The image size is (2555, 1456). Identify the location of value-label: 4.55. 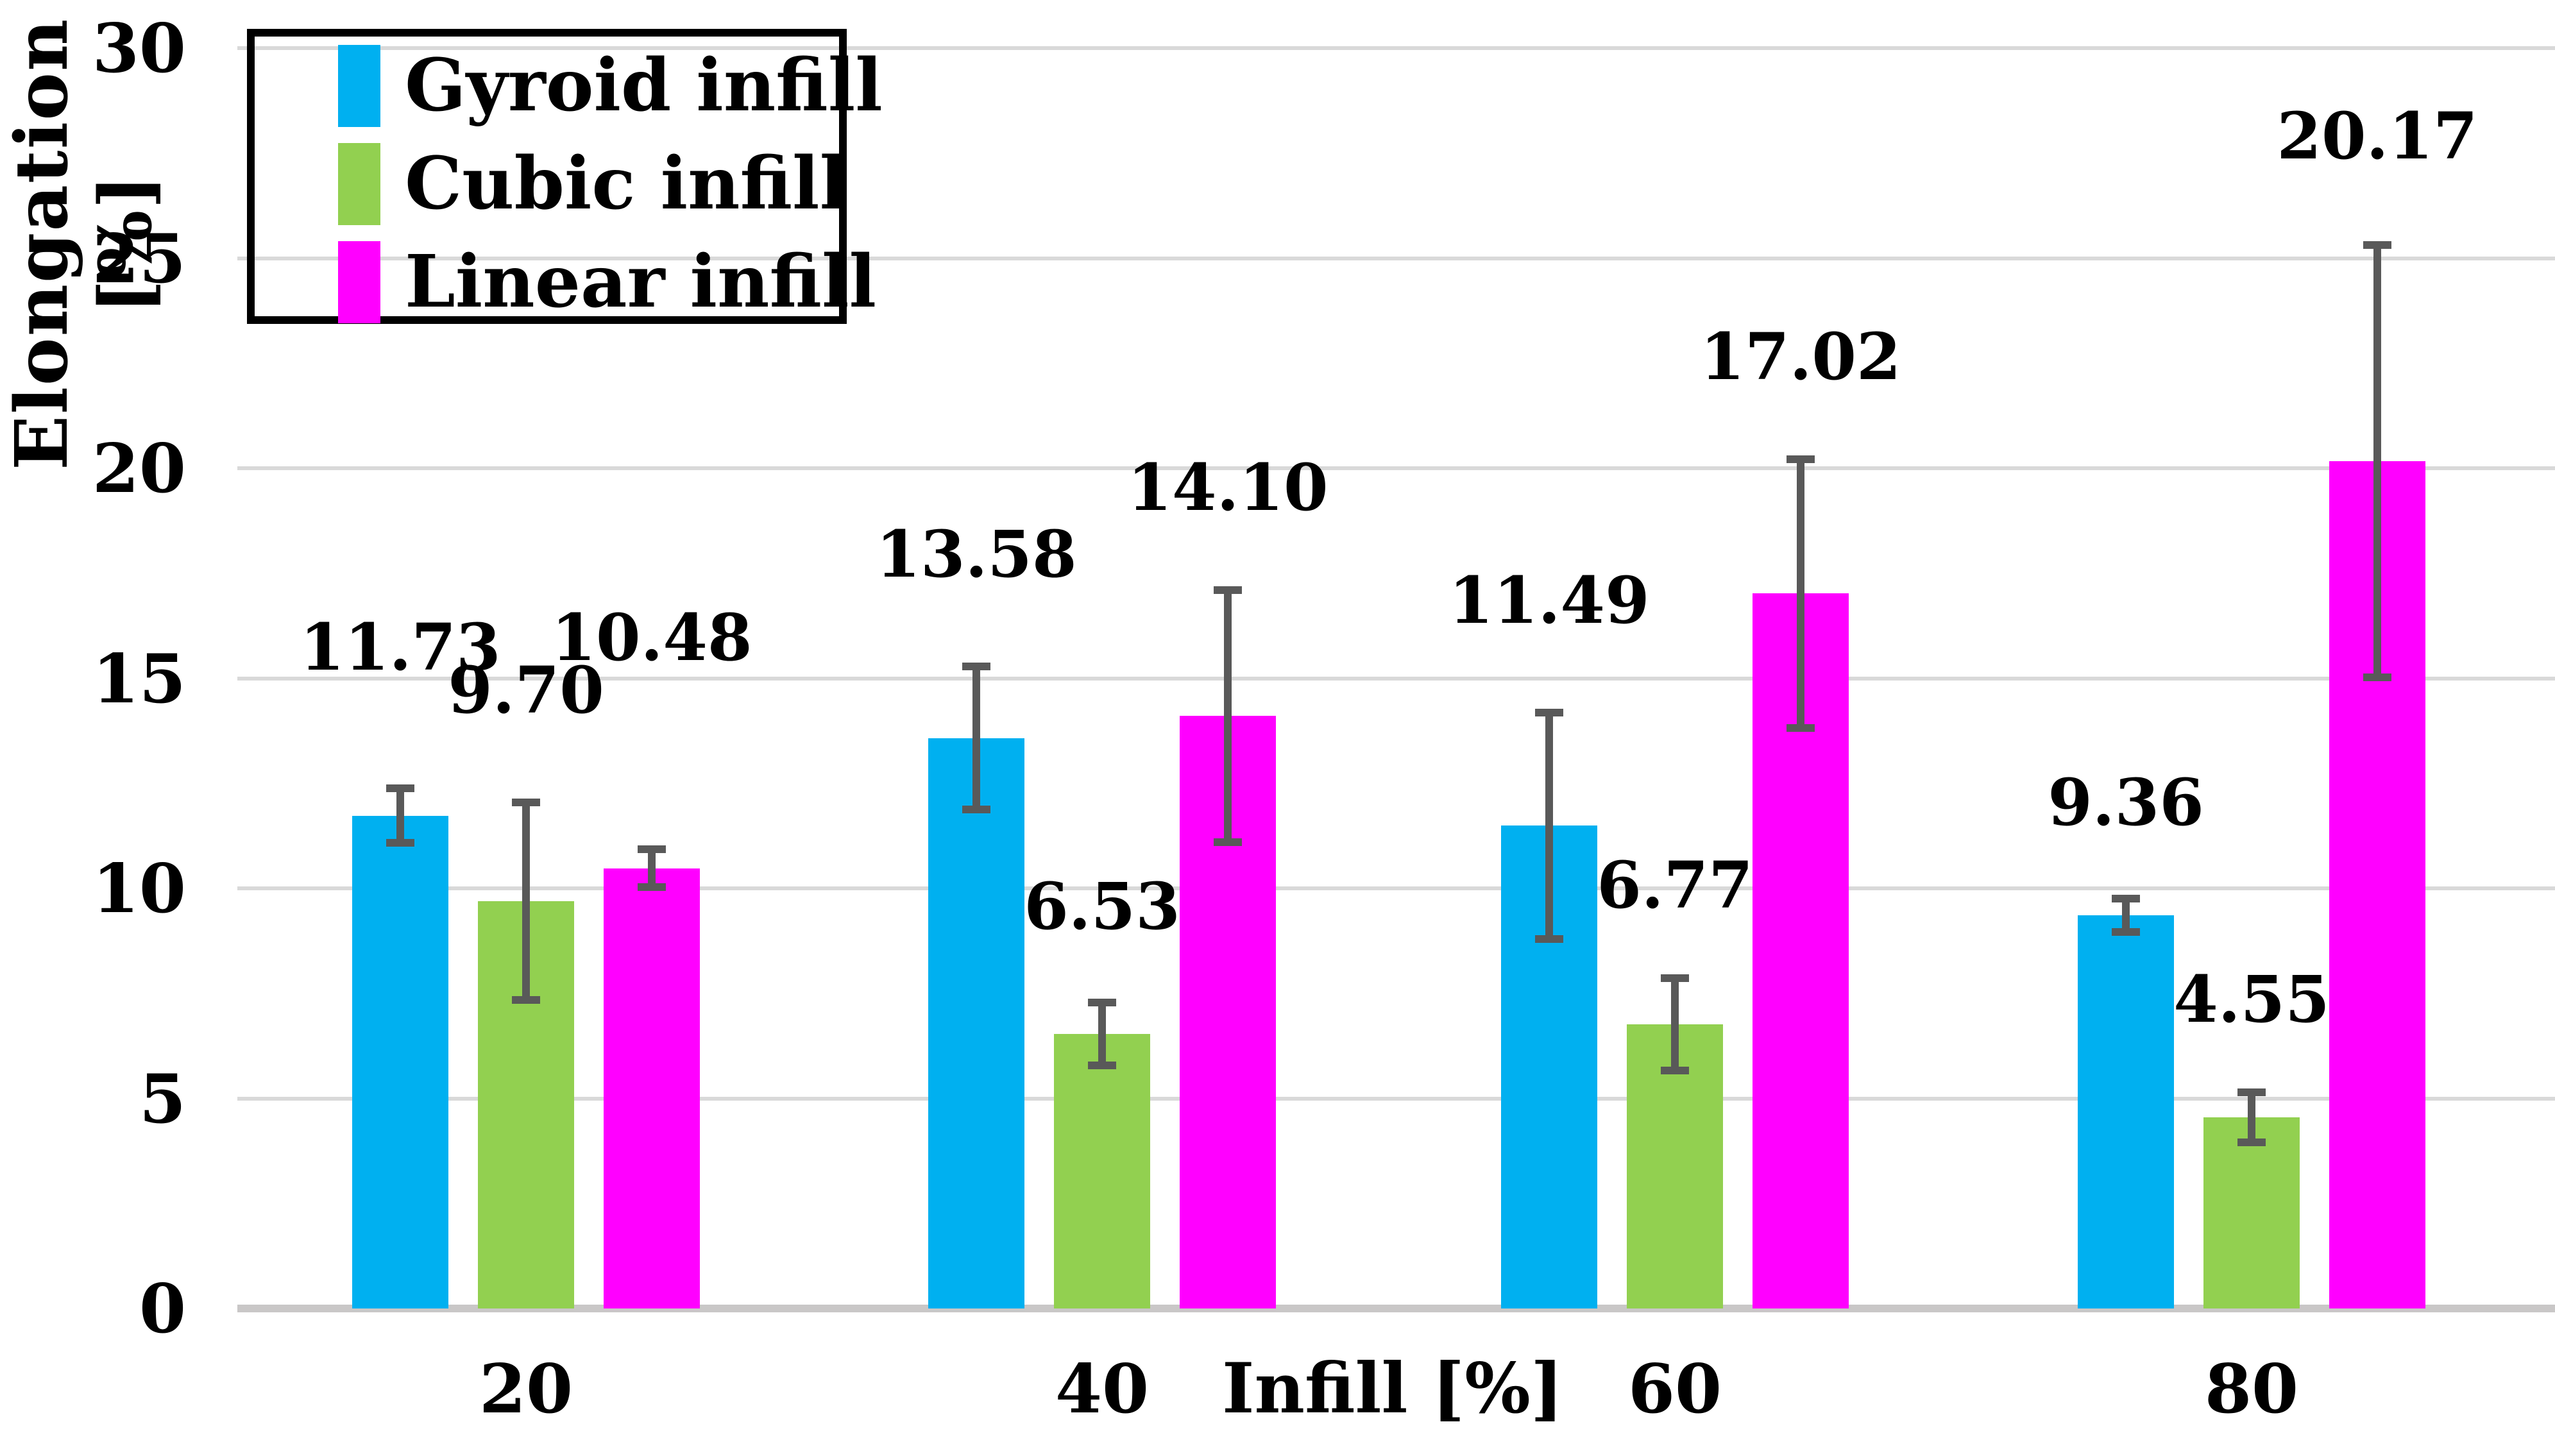
(2251, 999).